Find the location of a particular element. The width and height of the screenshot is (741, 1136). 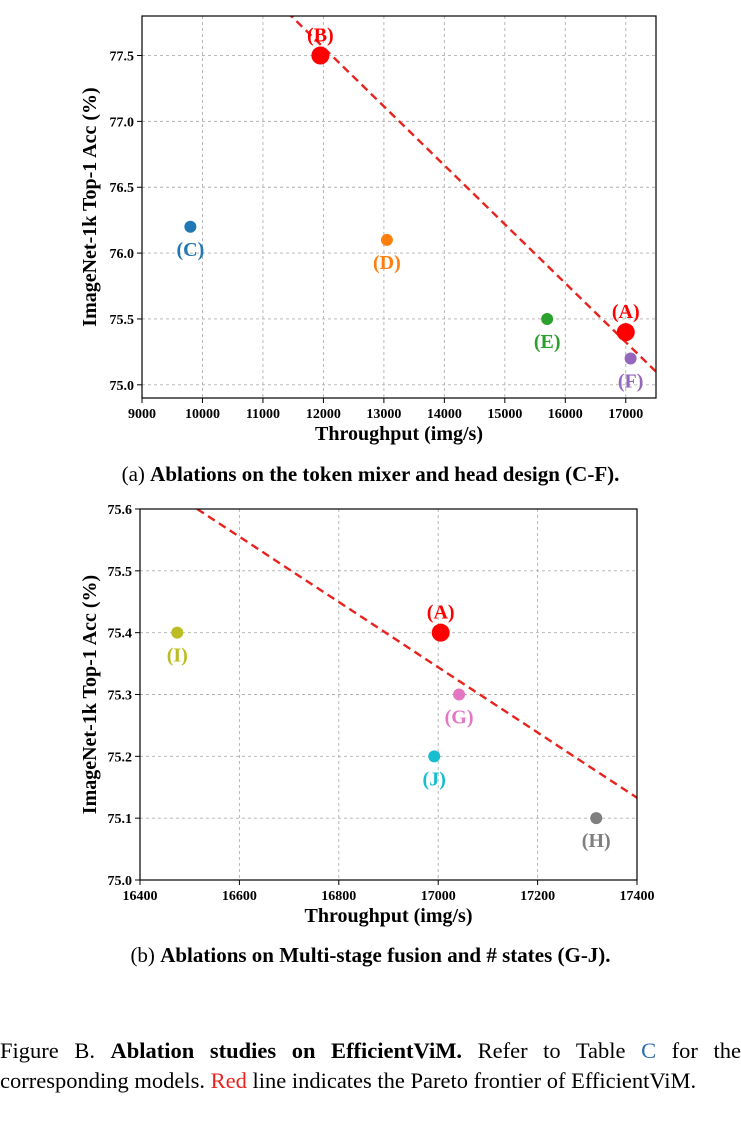

x-tick-label: 17200 is located at coordinates (537, 896).